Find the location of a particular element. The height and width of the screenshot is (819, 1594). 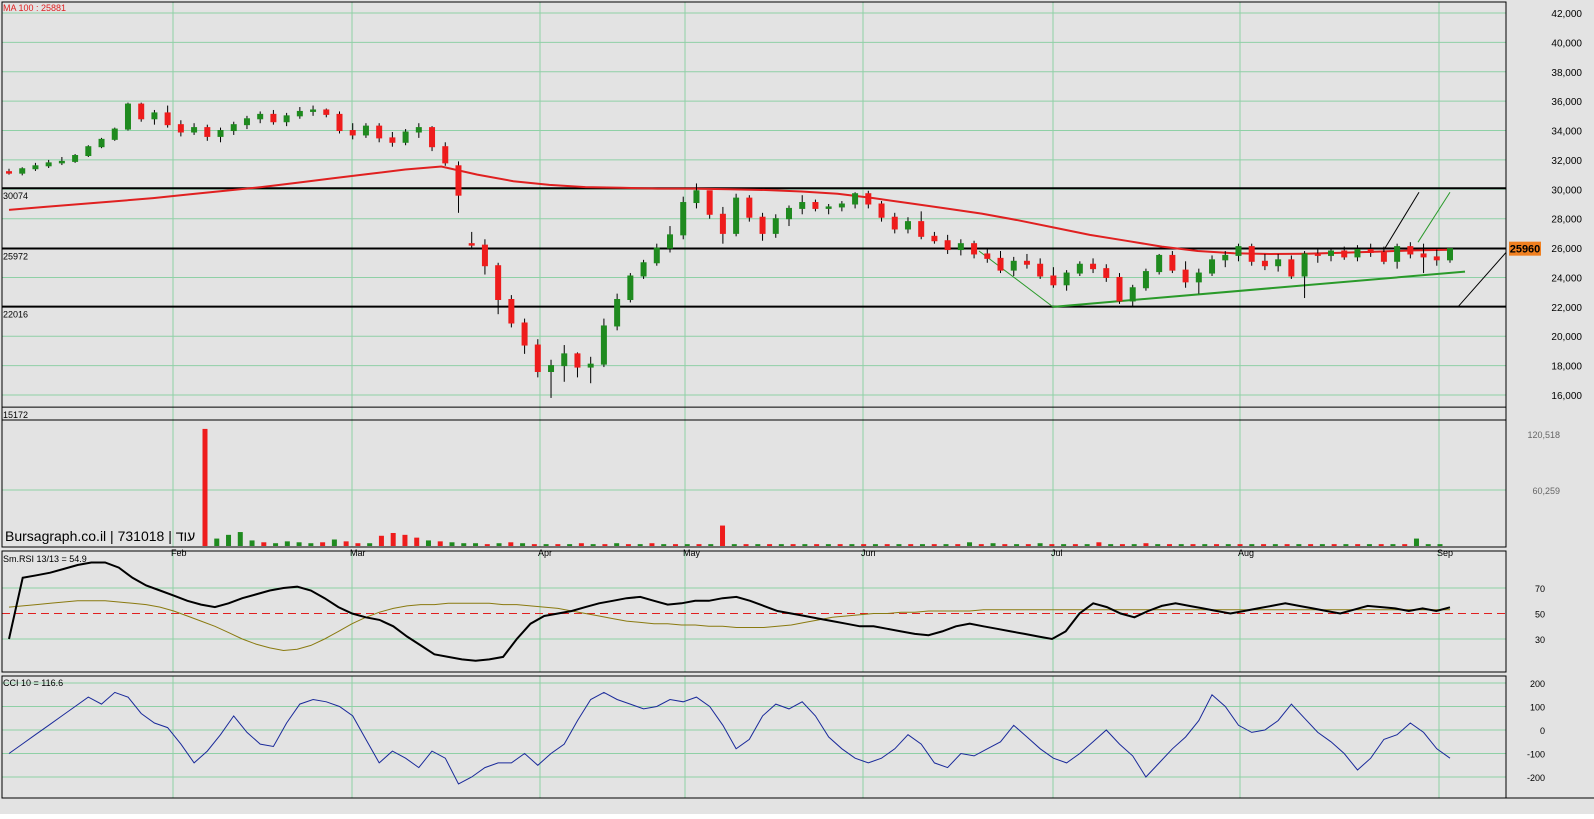

y-tick-label: 36,000 is located at coordinates (1566, 102).